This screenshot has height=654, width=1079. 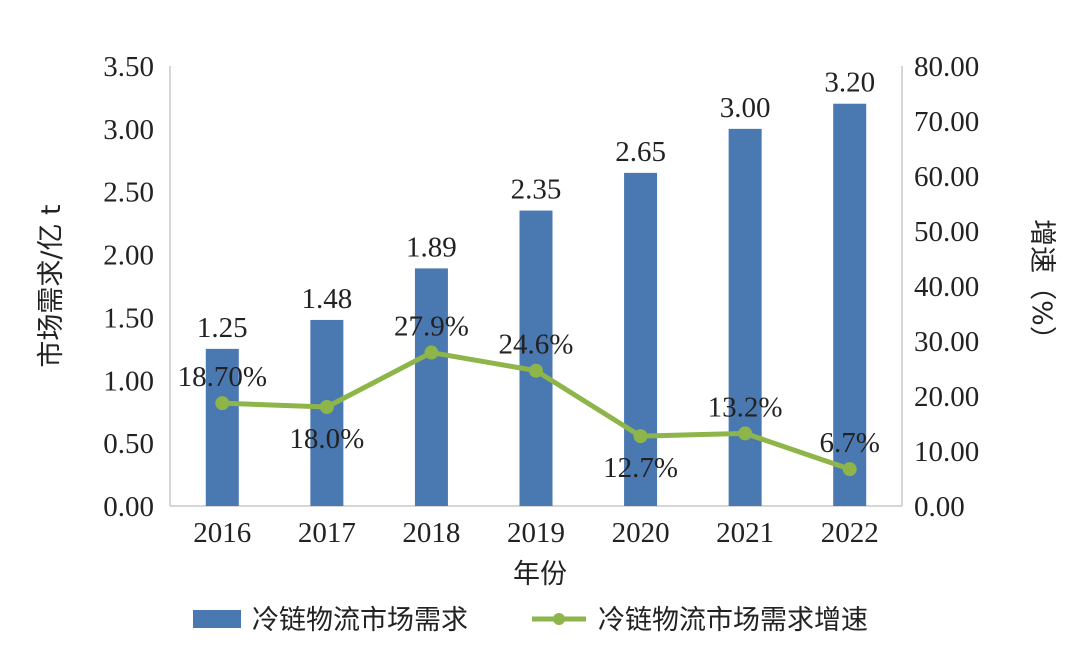 What do you see at coordinates (536, 345) in the screenshot?
I see `line-value-label: 24.6%` at bounding box center [536, 345].